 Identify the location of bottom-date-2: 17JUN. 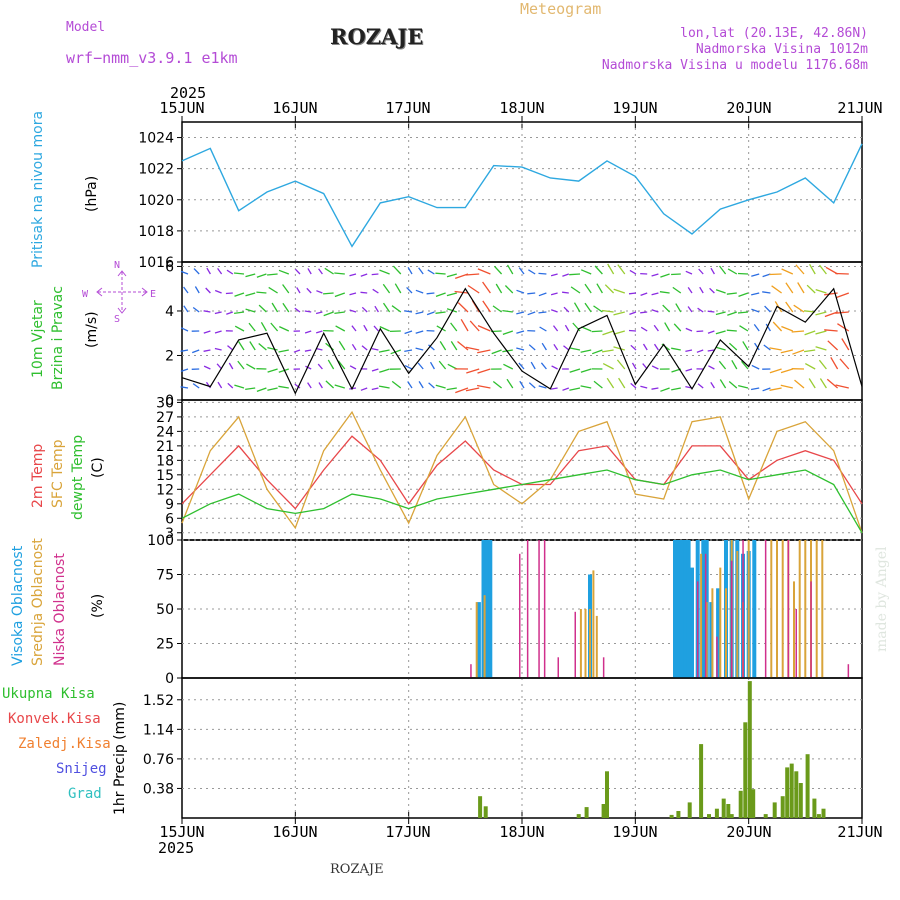
(408, 832).